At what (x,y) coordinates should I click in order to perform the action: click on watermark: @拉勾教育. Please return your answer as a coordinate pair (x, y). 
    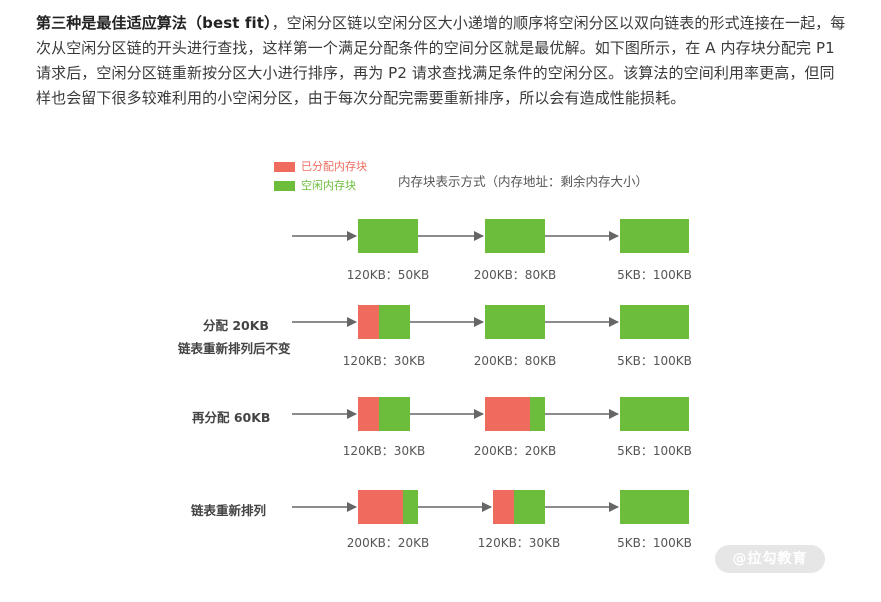
    Looking at the image, I should click on (770, 559).